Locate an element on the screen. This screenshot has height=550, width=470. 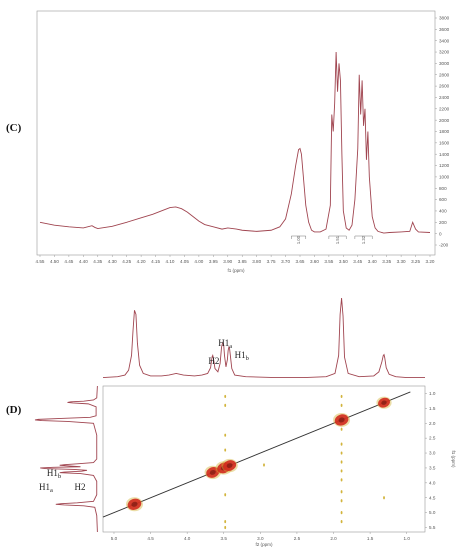
c-x-tick-label-13: 3.90 is located at coordinates (227, 261).